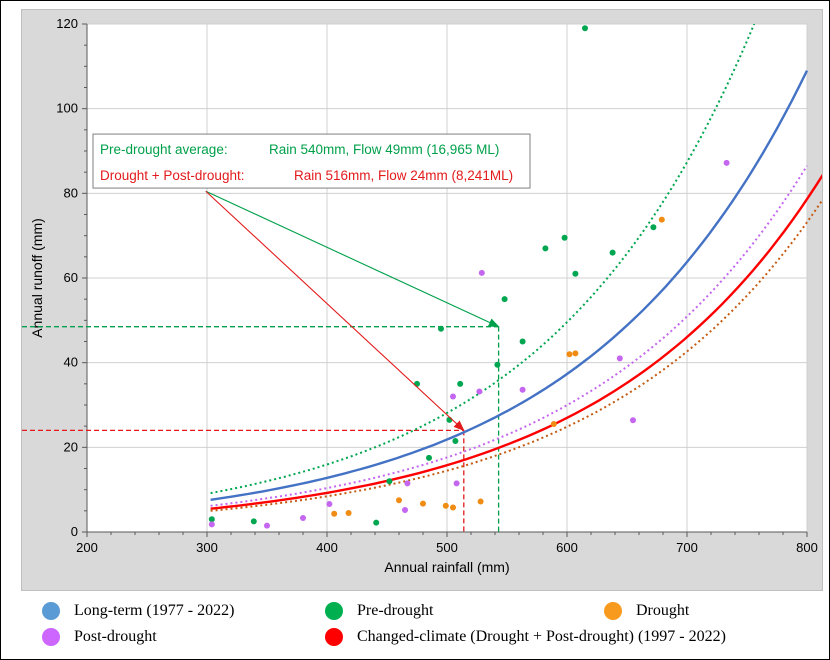 This screenshot has width=830, height=660. Describe the element at coordinates (687, 547) in the screenshot. I see `x-tick-label: 700` at that location.